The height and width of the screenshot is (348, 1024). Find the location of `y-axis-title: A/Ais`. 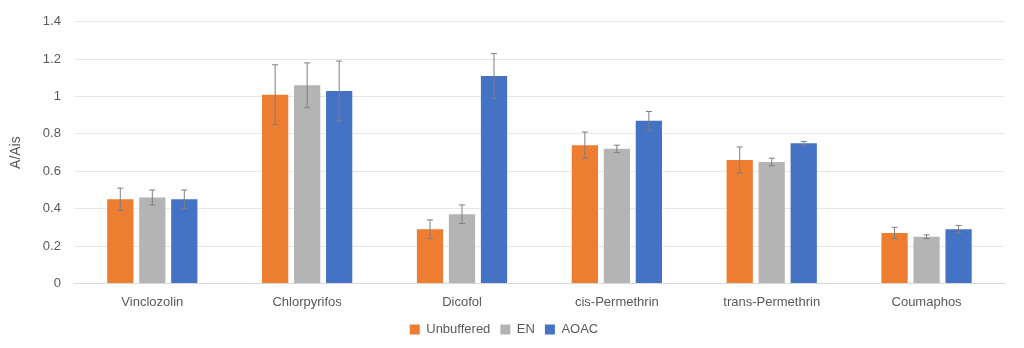

y-axis-title: A/Ais is located at coordinates (15, 152).